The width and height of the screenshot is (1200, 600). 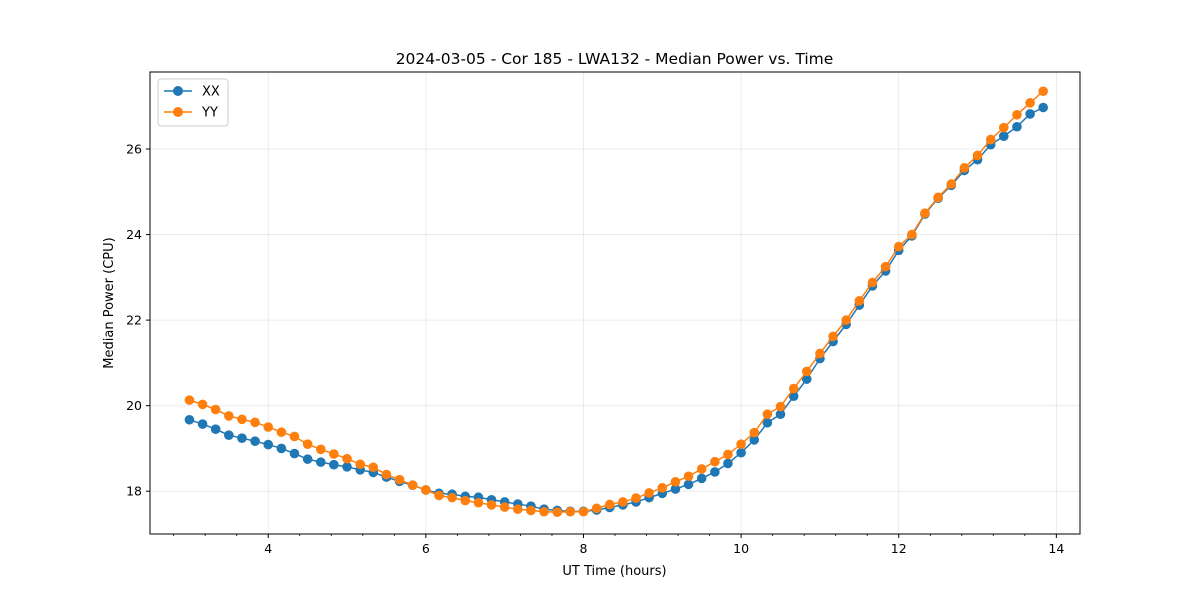 I want to click on x-axis-label: UT Time (hours), so click(x=614, y=571).